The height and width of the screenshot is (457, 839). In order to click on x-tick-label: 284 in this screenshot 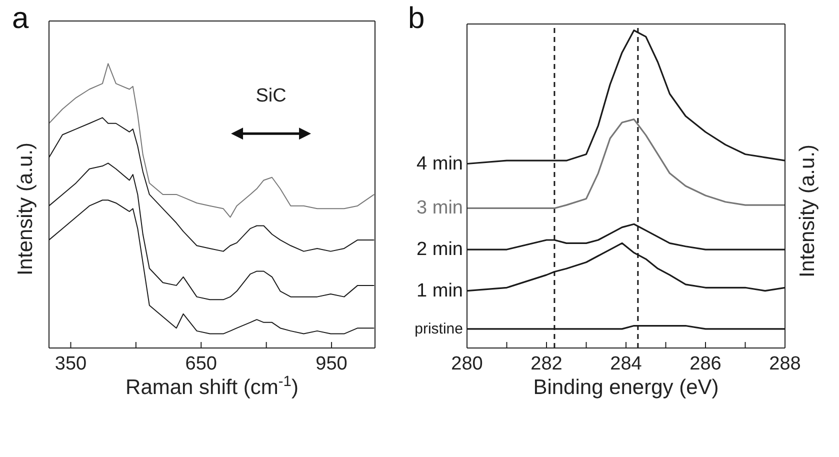, I will do `click(626, 363)`.